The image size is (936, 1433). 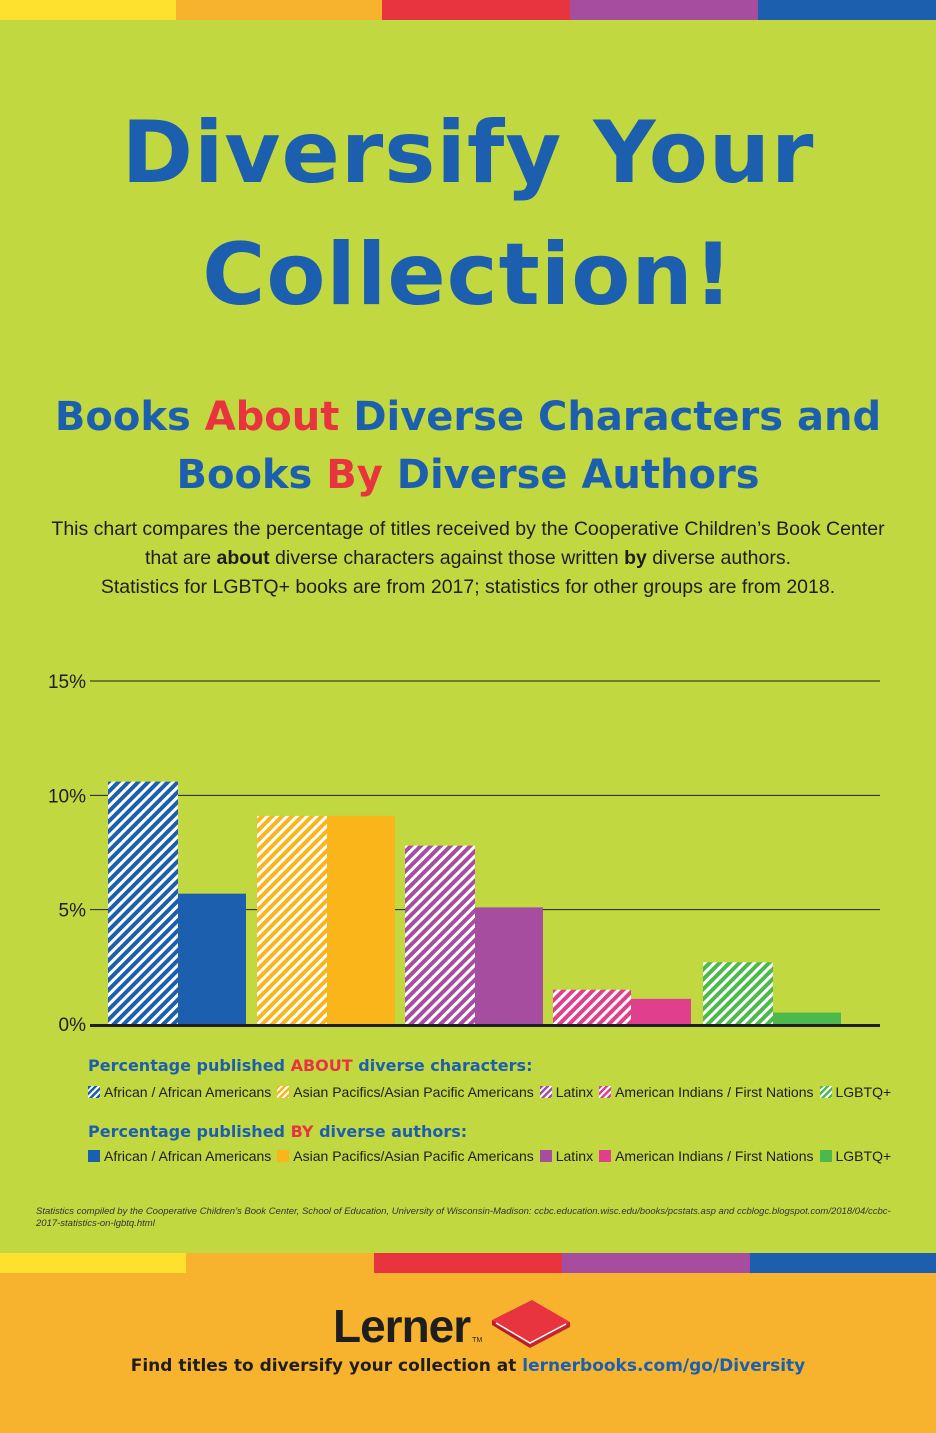 I want to click on top-color-stripe, so click(x=468, y=10).